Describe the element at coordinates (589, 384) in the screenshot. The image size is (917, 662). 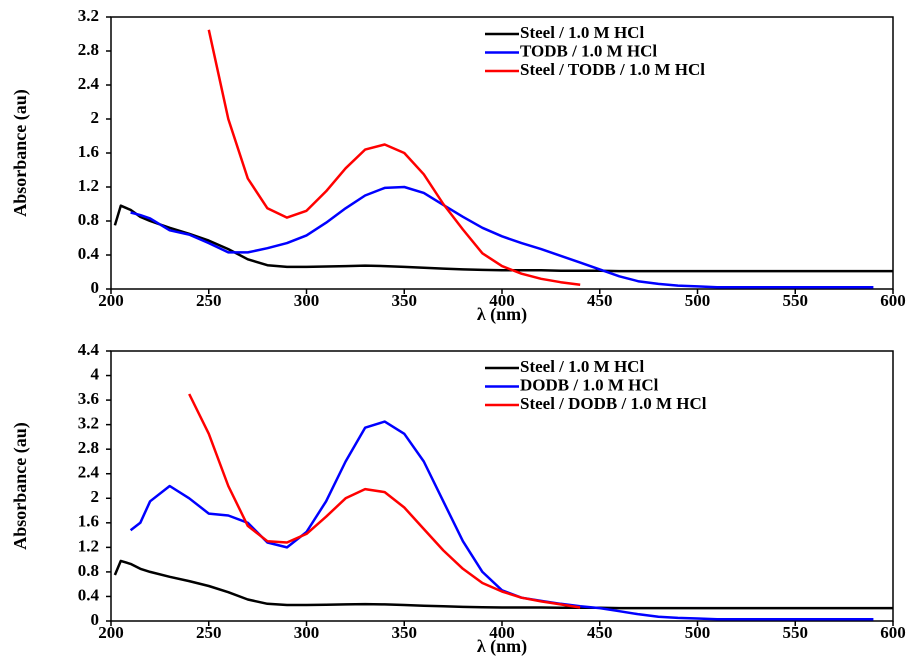
I see `legend-text: DODB / 1.0 M HCl` at that location.